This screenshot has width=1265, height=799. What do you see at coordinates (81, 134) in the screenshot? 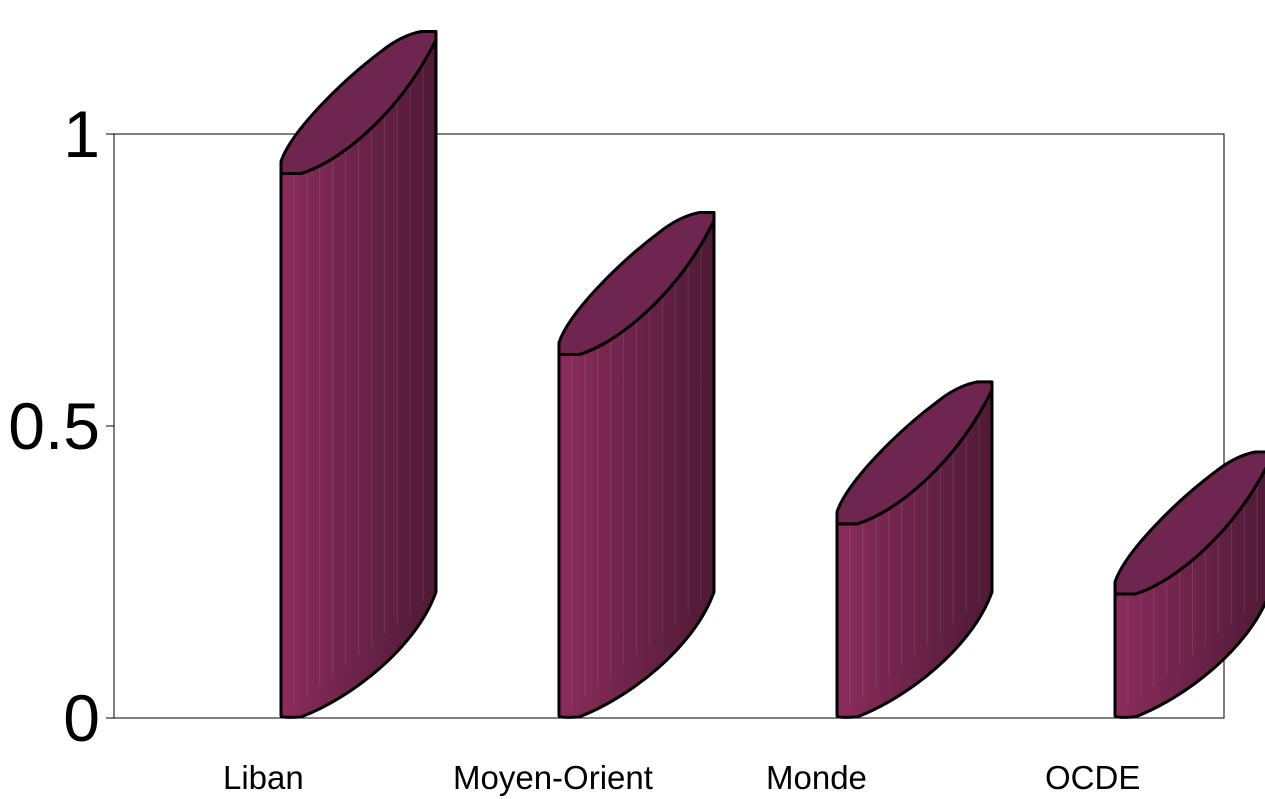
I see `y-tick-label: 1` at bounding box center [81, 134].